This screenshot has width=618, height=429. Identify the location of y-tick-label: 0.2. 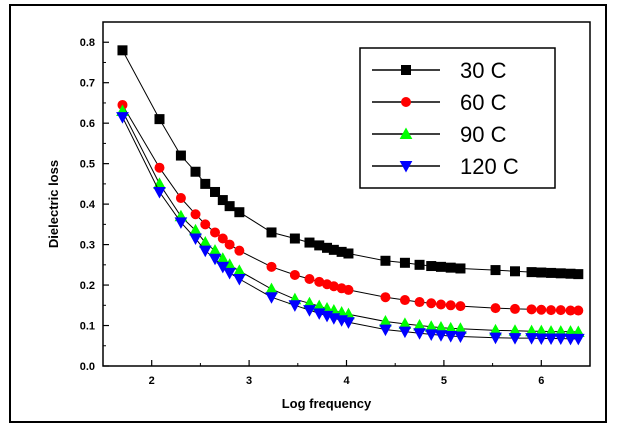
(87, 286).